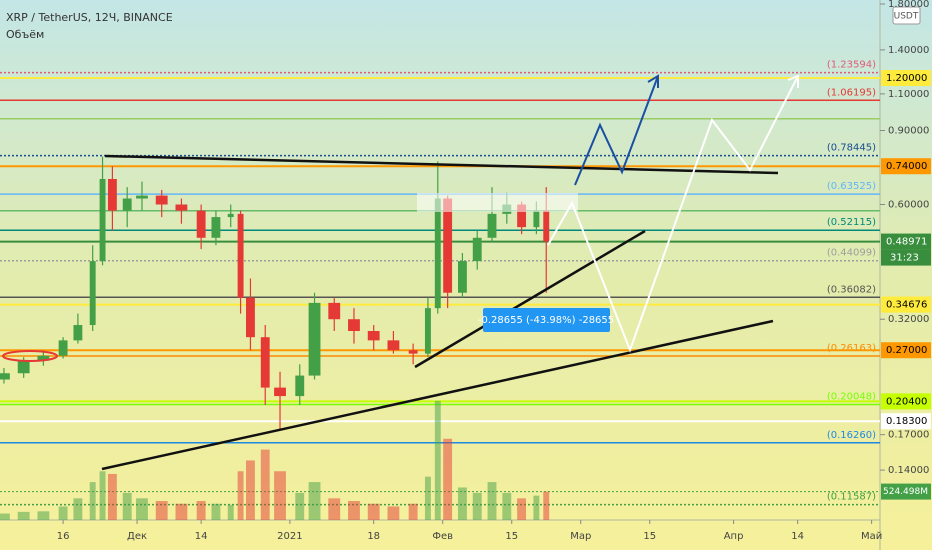  I want to click on x-tick-label: 15, so click(649, 536).